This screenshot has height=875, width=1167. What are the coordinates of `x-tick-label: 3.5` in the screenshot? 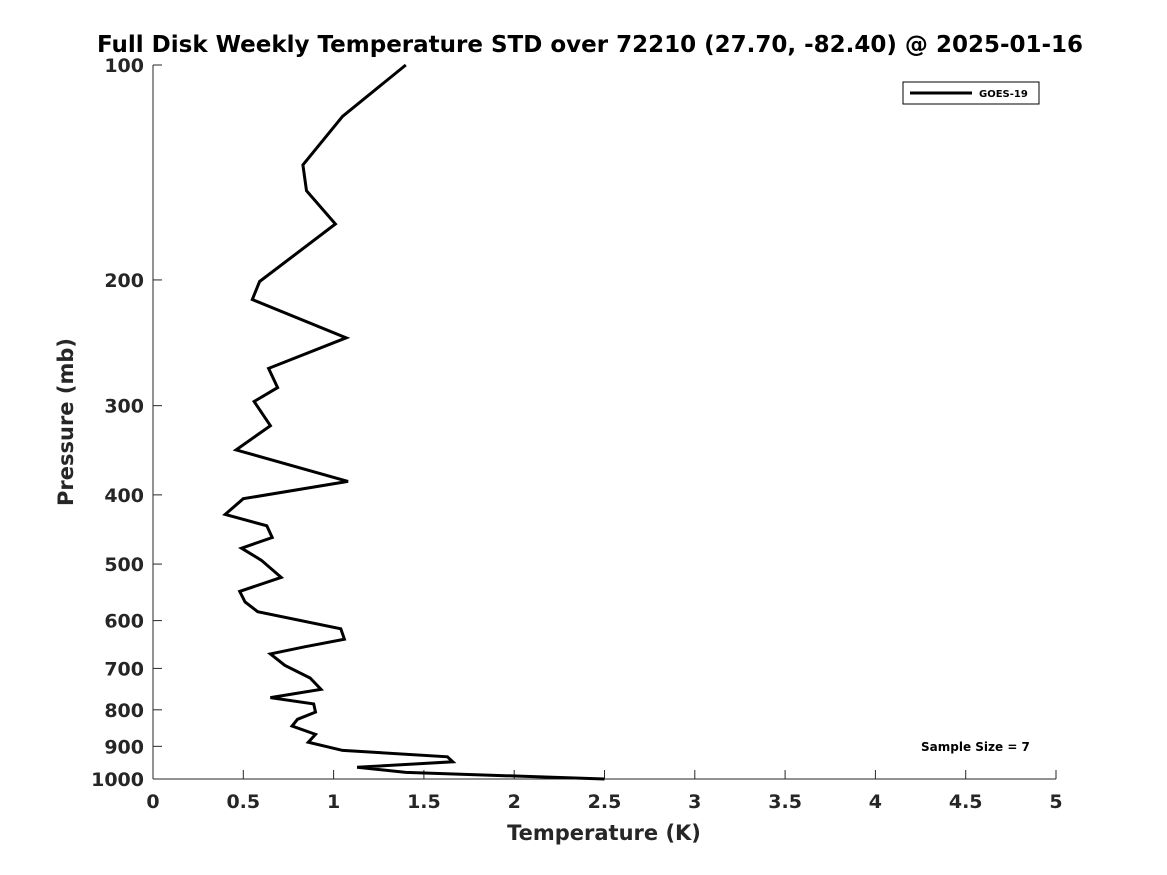 It's located at (785, 802).